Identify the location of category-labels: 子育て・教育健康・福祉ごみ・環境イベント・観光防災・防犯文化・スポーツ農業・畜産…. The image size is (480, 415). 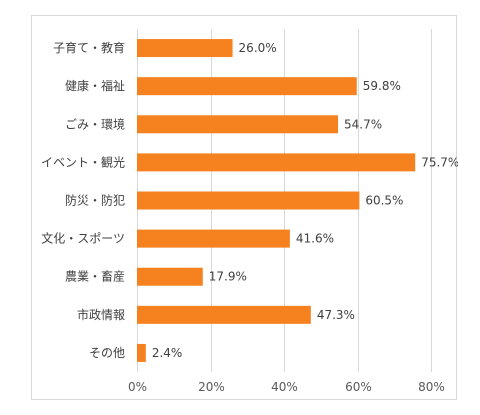
(83, 200).